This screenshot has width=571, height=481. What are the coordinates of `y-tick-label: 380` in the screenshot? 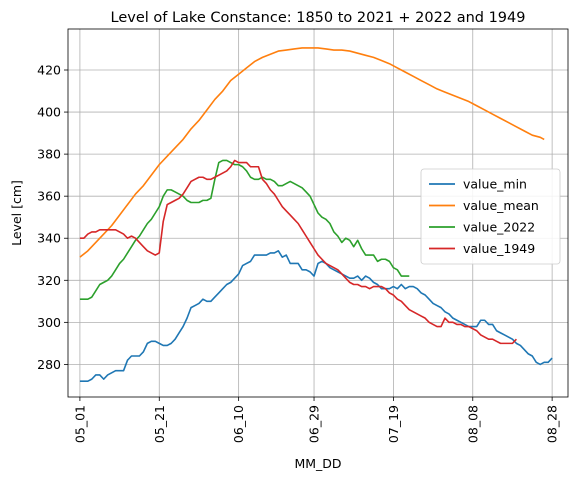 It's located at (49, 154).